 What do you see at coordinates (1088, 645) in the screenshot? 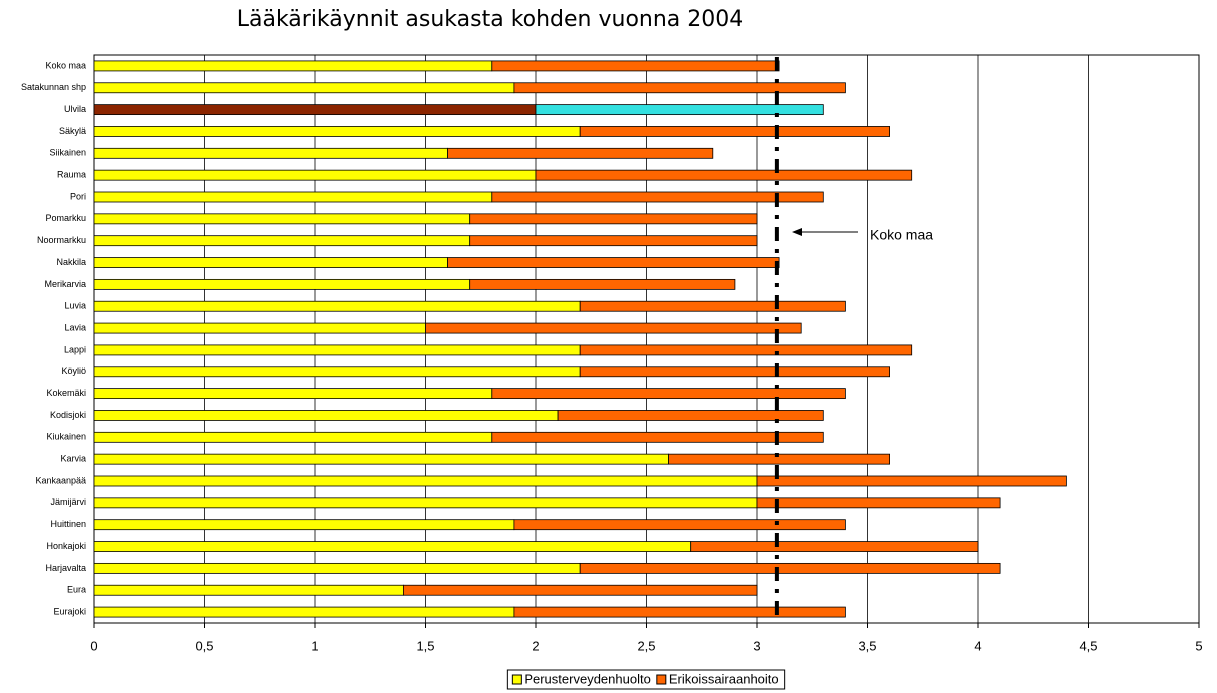
I see `x-tick-label: 4,5` at bounding box center [1088, 645].